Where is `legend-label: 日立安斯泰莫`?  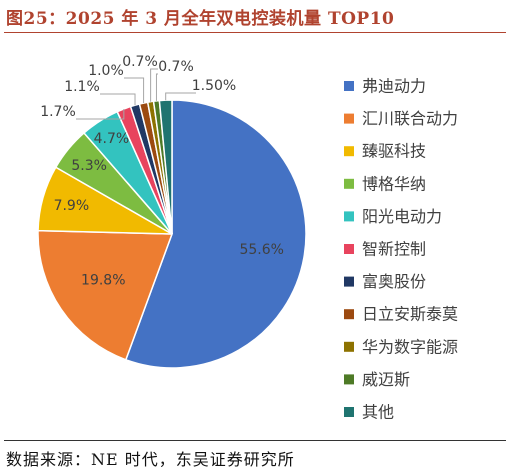
legend-label: 日立安斯泰莫 is located at coordinates (410, 314).